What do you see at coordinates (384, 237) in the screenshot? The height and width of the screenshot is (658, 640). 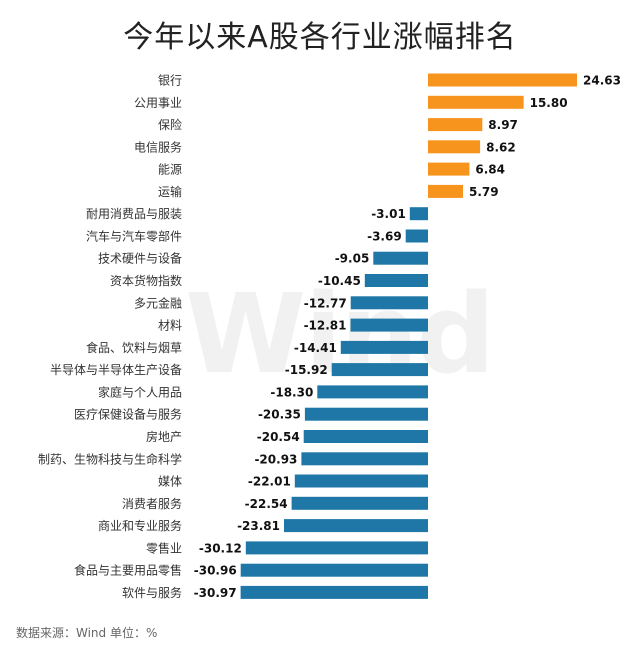 I see `value-label: -3.69` at bounding box center [384, 237].